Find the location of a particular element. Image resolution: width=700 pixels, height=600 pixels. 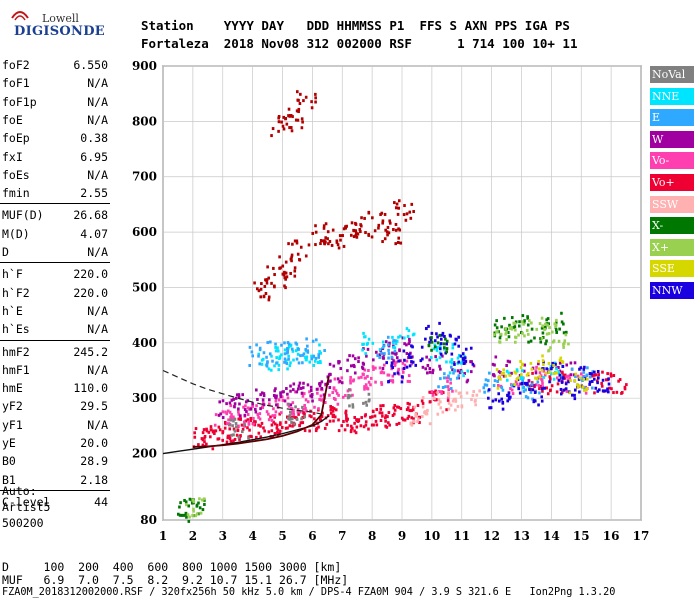

param-name: yF1 is located at coordinates (12, 424).